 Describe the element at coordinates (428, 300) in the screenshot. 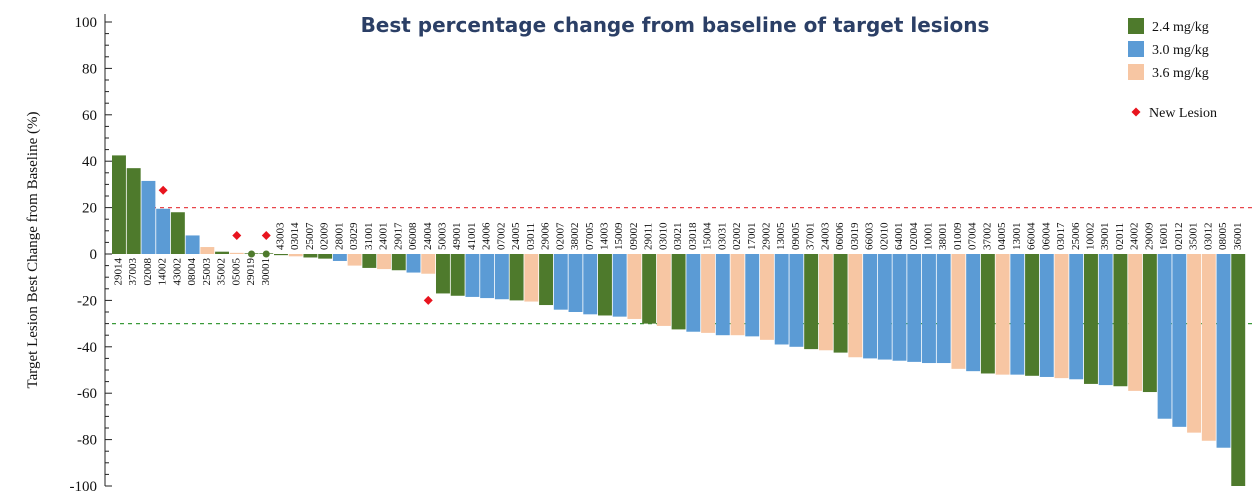

I see `new-lesion-marker` at that location.